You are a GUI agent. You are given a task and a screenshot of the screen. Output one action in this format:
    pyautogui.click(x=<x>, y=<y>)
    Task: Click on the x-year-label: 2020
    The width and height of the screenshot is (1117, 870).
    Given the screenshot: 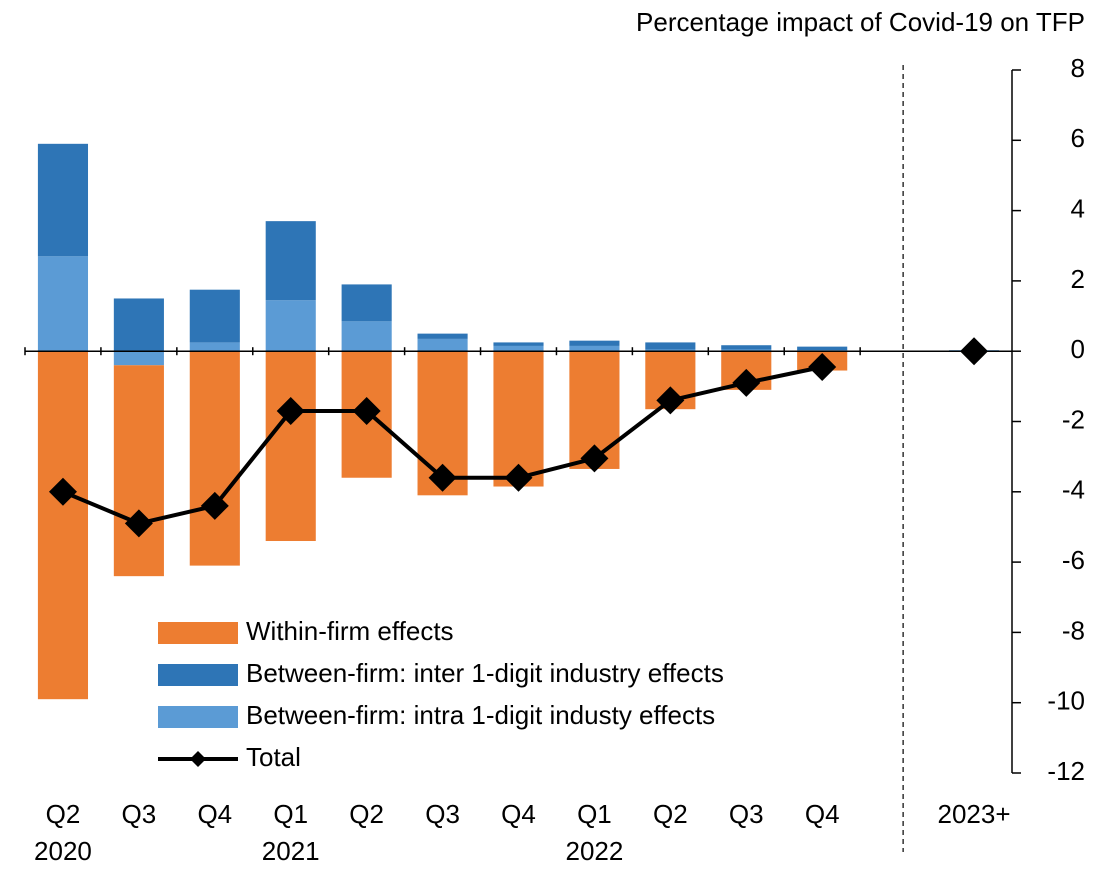 What is the action you would take?
    pyautogui.click(x=63, y=851)
    